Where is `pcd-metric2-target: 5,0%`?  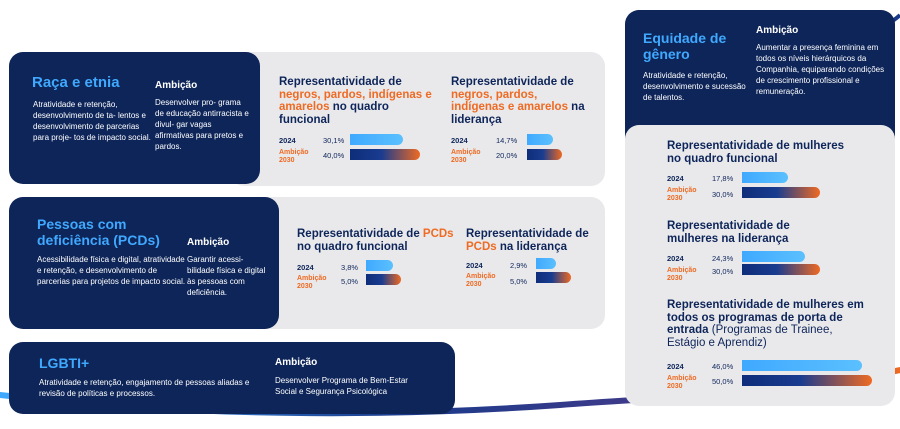
pcd-metric2-target: 5,0% is located at coordinates (519, 281).